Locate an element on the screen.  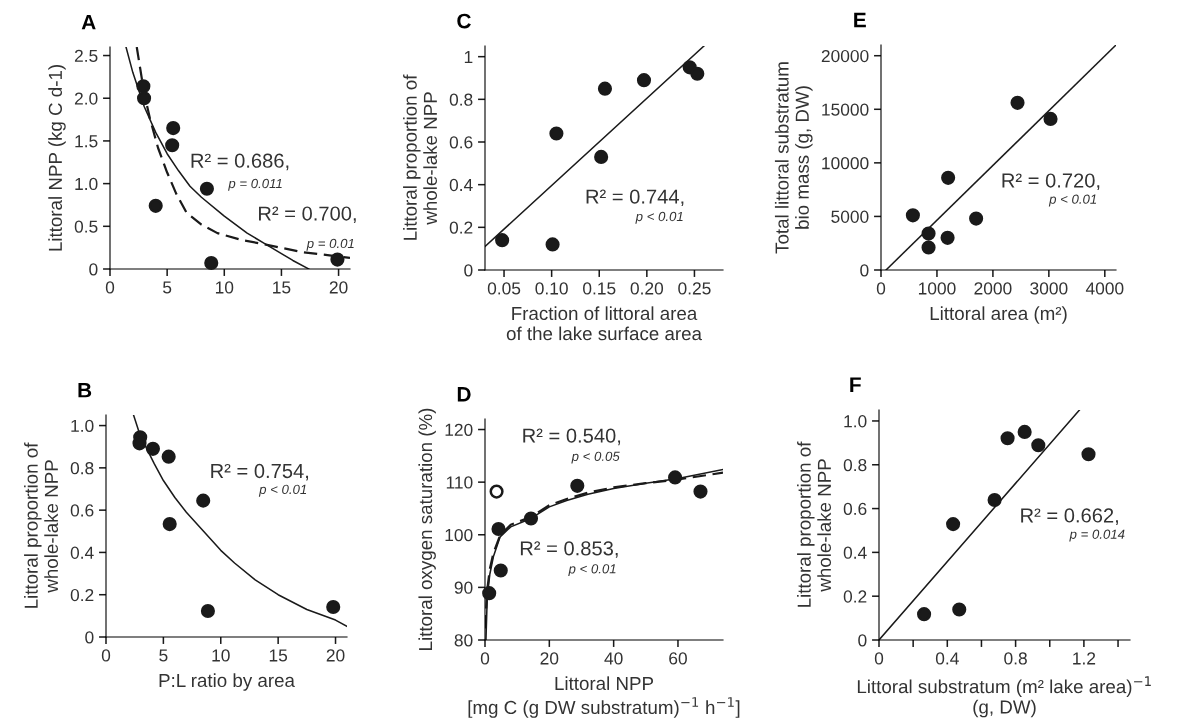
x-tick-label: 0.8 is located at coordinates (1015, 658).